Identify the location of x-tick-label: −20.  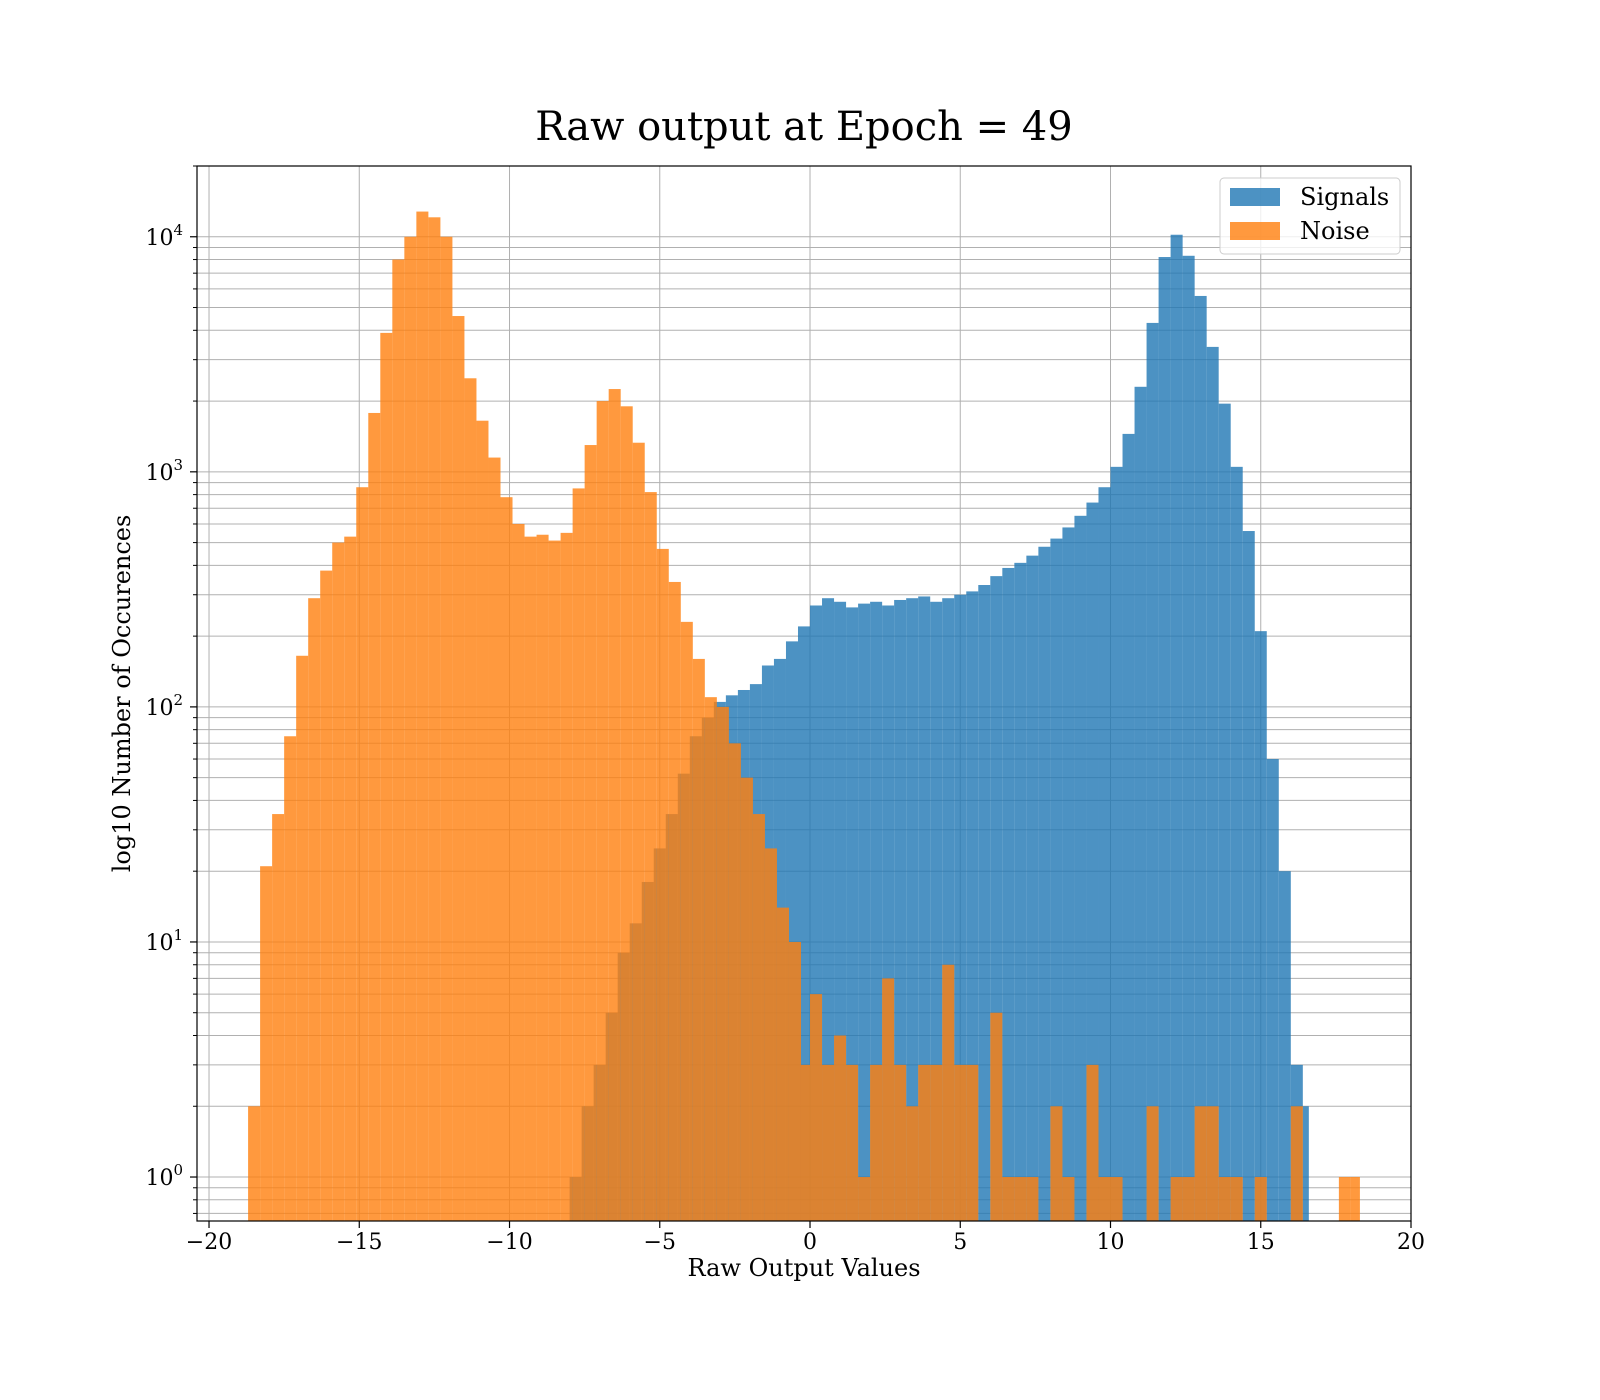
(209, 1242).